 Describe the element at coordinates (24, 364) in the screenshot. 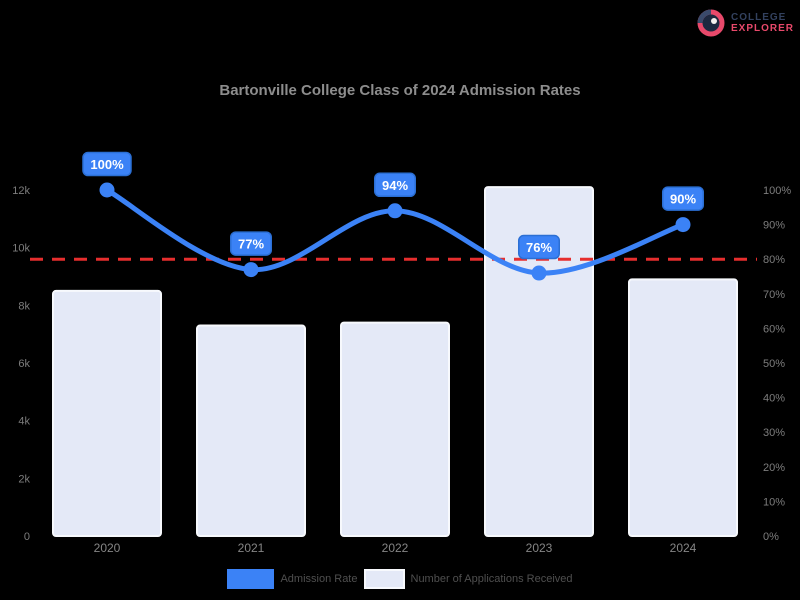

I see `left-axis-tick-label: 6k` at that location.